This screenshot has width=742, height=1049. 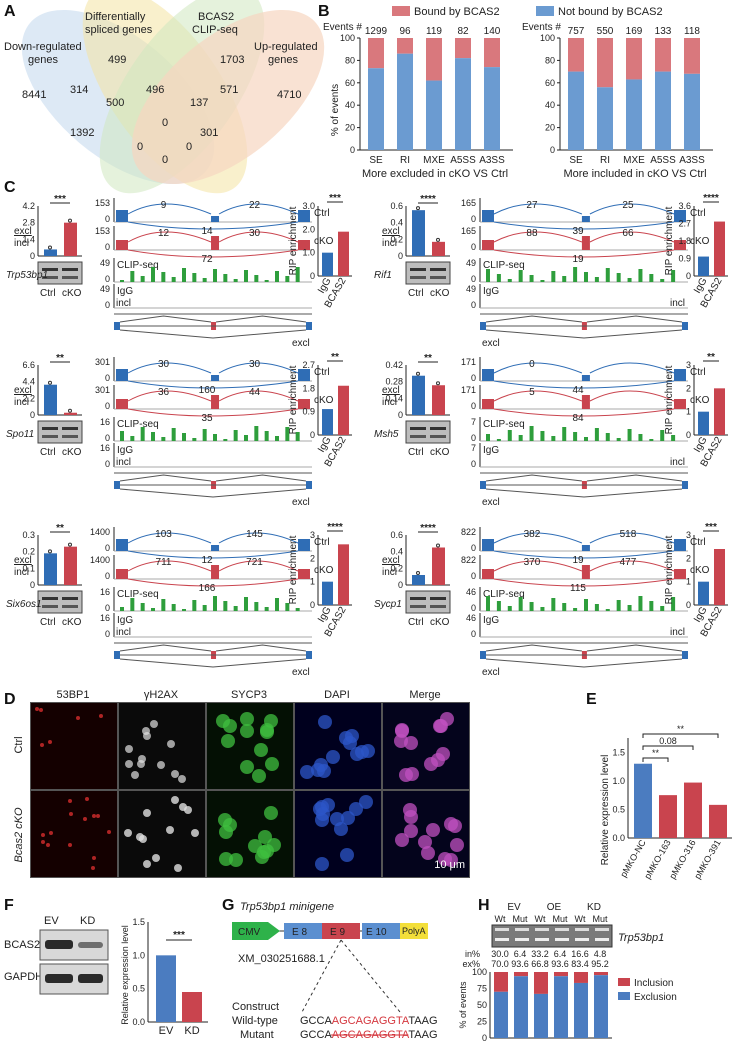 What do you see at coordinates (350, 83) in the screenshot?
I see `y-tick-label: 60` at bounding box center [350, 83].